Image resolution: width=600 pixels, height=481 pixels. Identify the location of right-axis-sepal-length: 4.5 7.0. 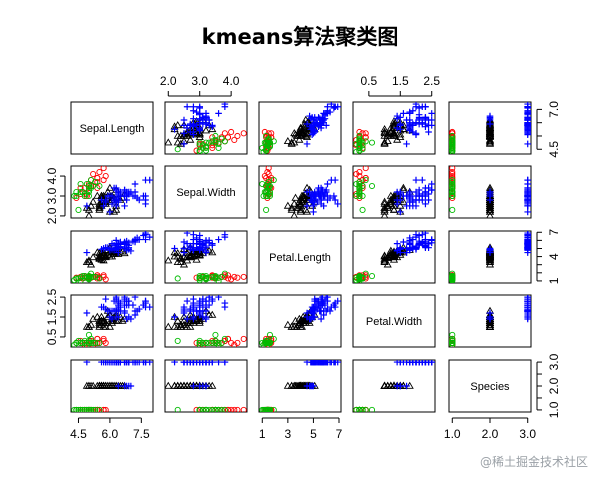
(548, 129).